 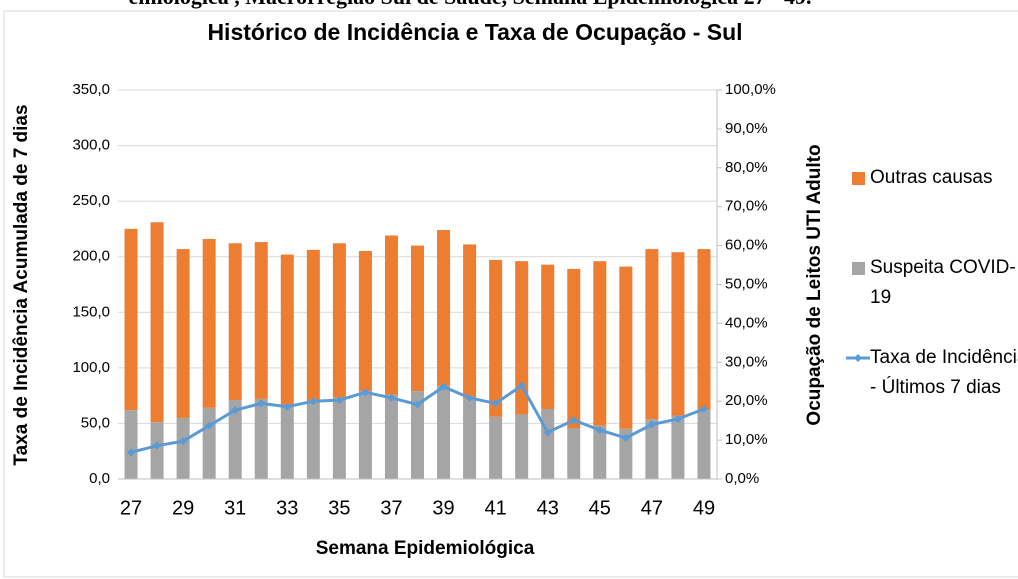 I want to click on x-axis-title: Semana Epidemiológica, so click(x=425, y=548).